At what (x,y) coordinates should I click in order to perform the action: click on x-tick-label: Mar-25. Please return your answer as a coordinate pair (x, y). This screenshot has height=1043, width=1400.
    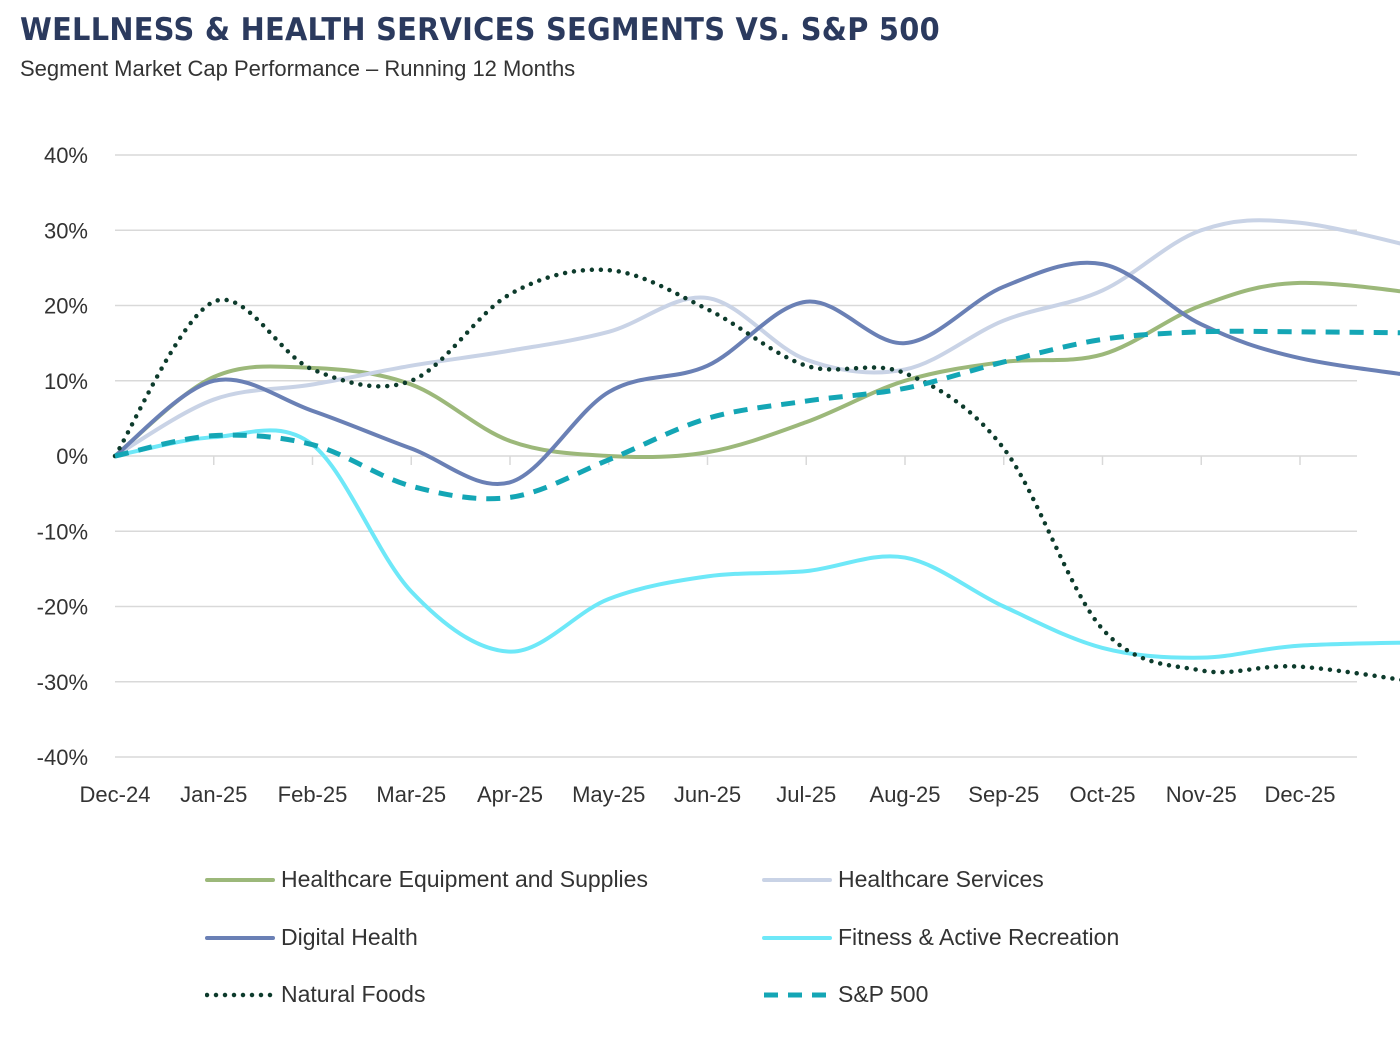
    Looking at the image, I should click on (411, 794).